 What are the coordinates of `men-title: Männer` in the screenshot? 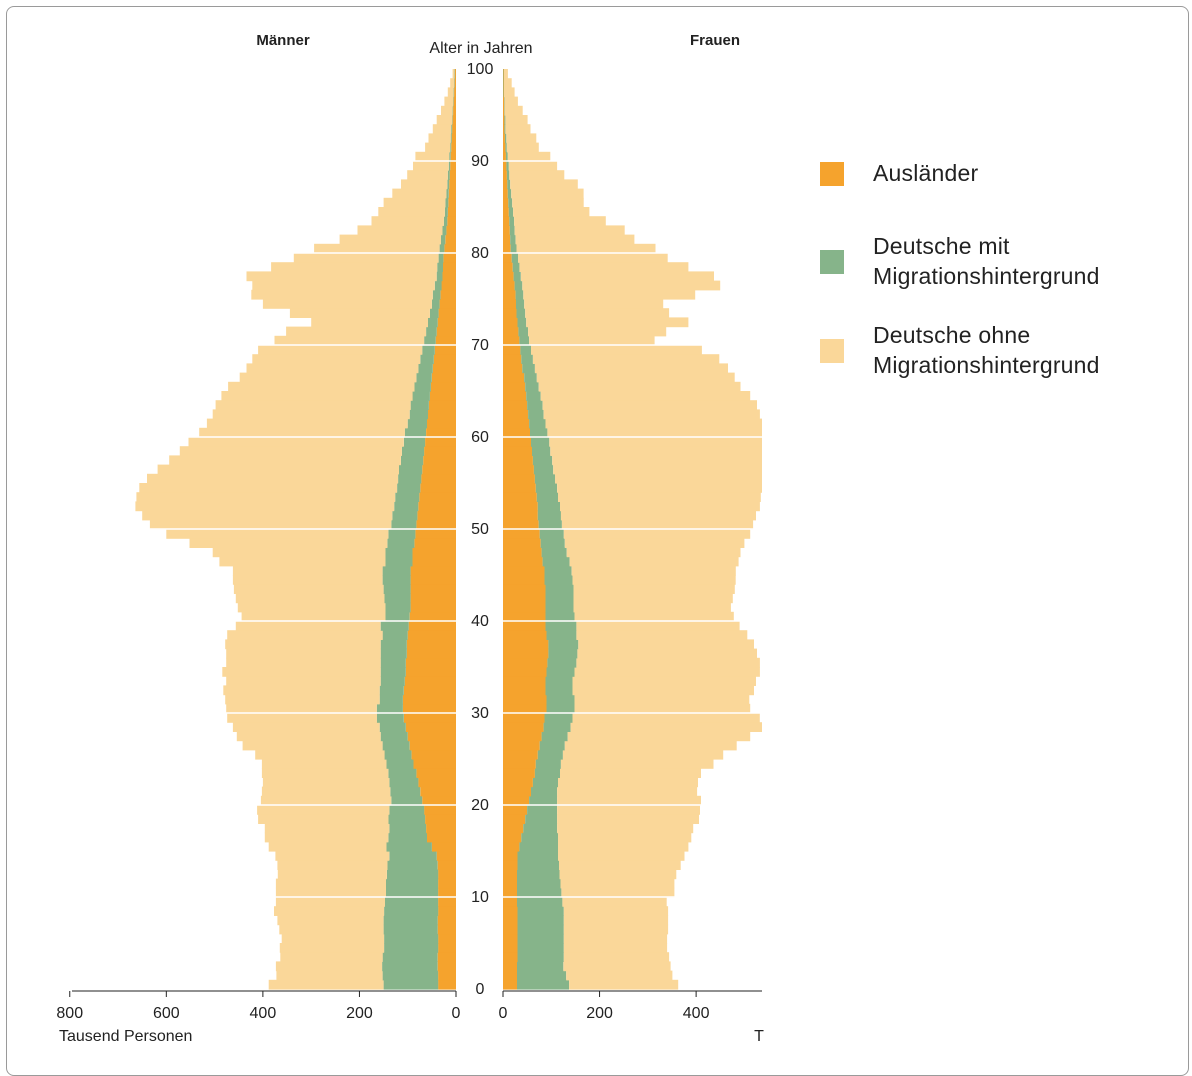 It's located at (283, 40).